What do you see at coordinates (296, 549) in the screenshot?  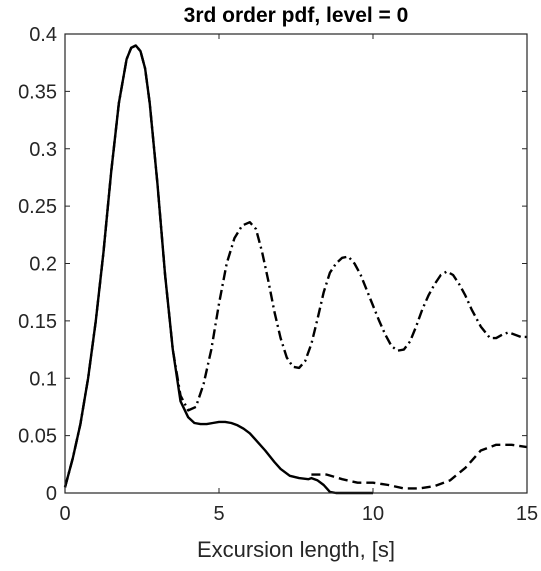 I see `x-axis-label: Excursion length, [s]` at bounding box center [296, 549].